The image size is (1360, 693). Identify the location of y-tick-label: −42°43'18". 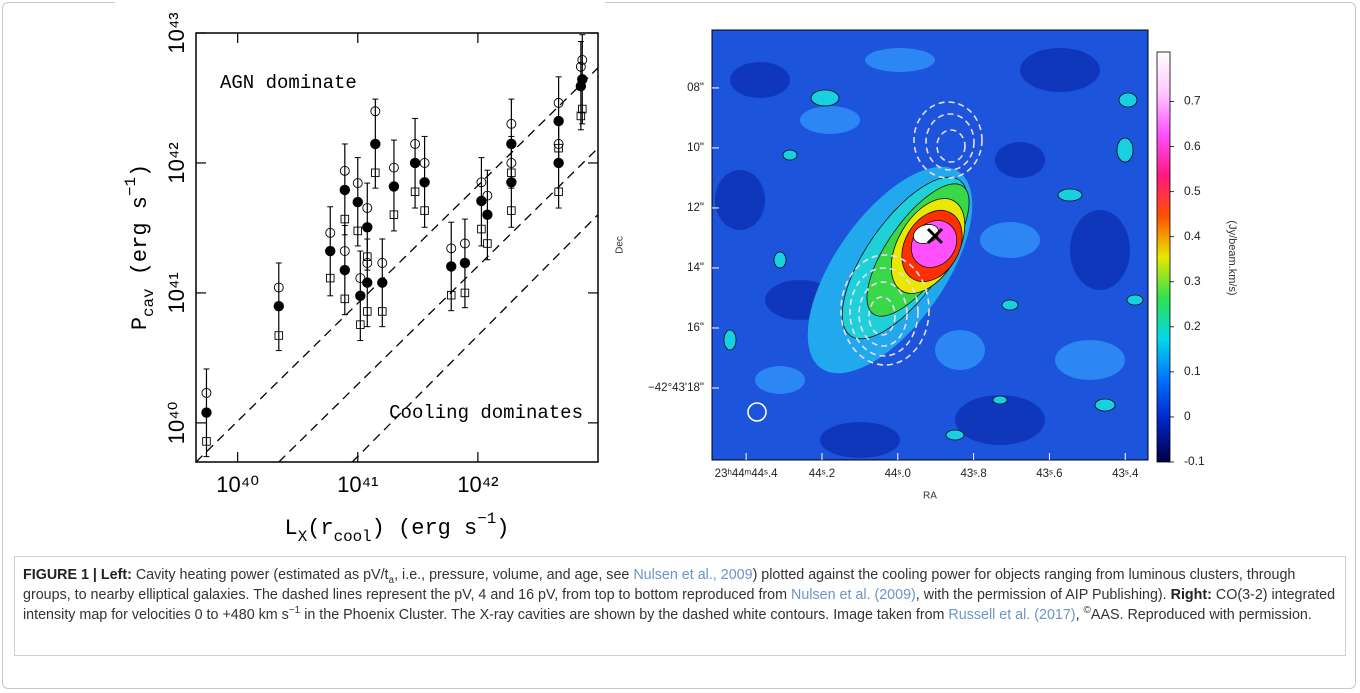
(676, 388).